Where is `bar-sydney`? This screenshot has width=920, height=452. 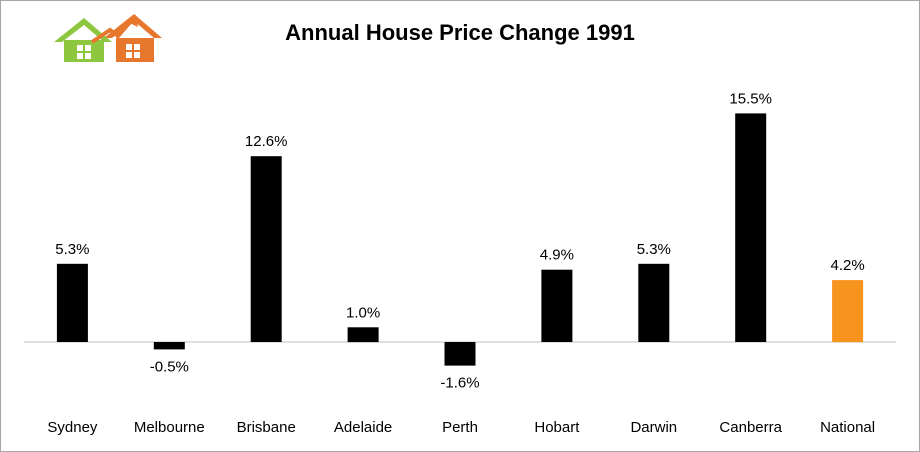
bar-sydney is located at coordinates (72, 302).